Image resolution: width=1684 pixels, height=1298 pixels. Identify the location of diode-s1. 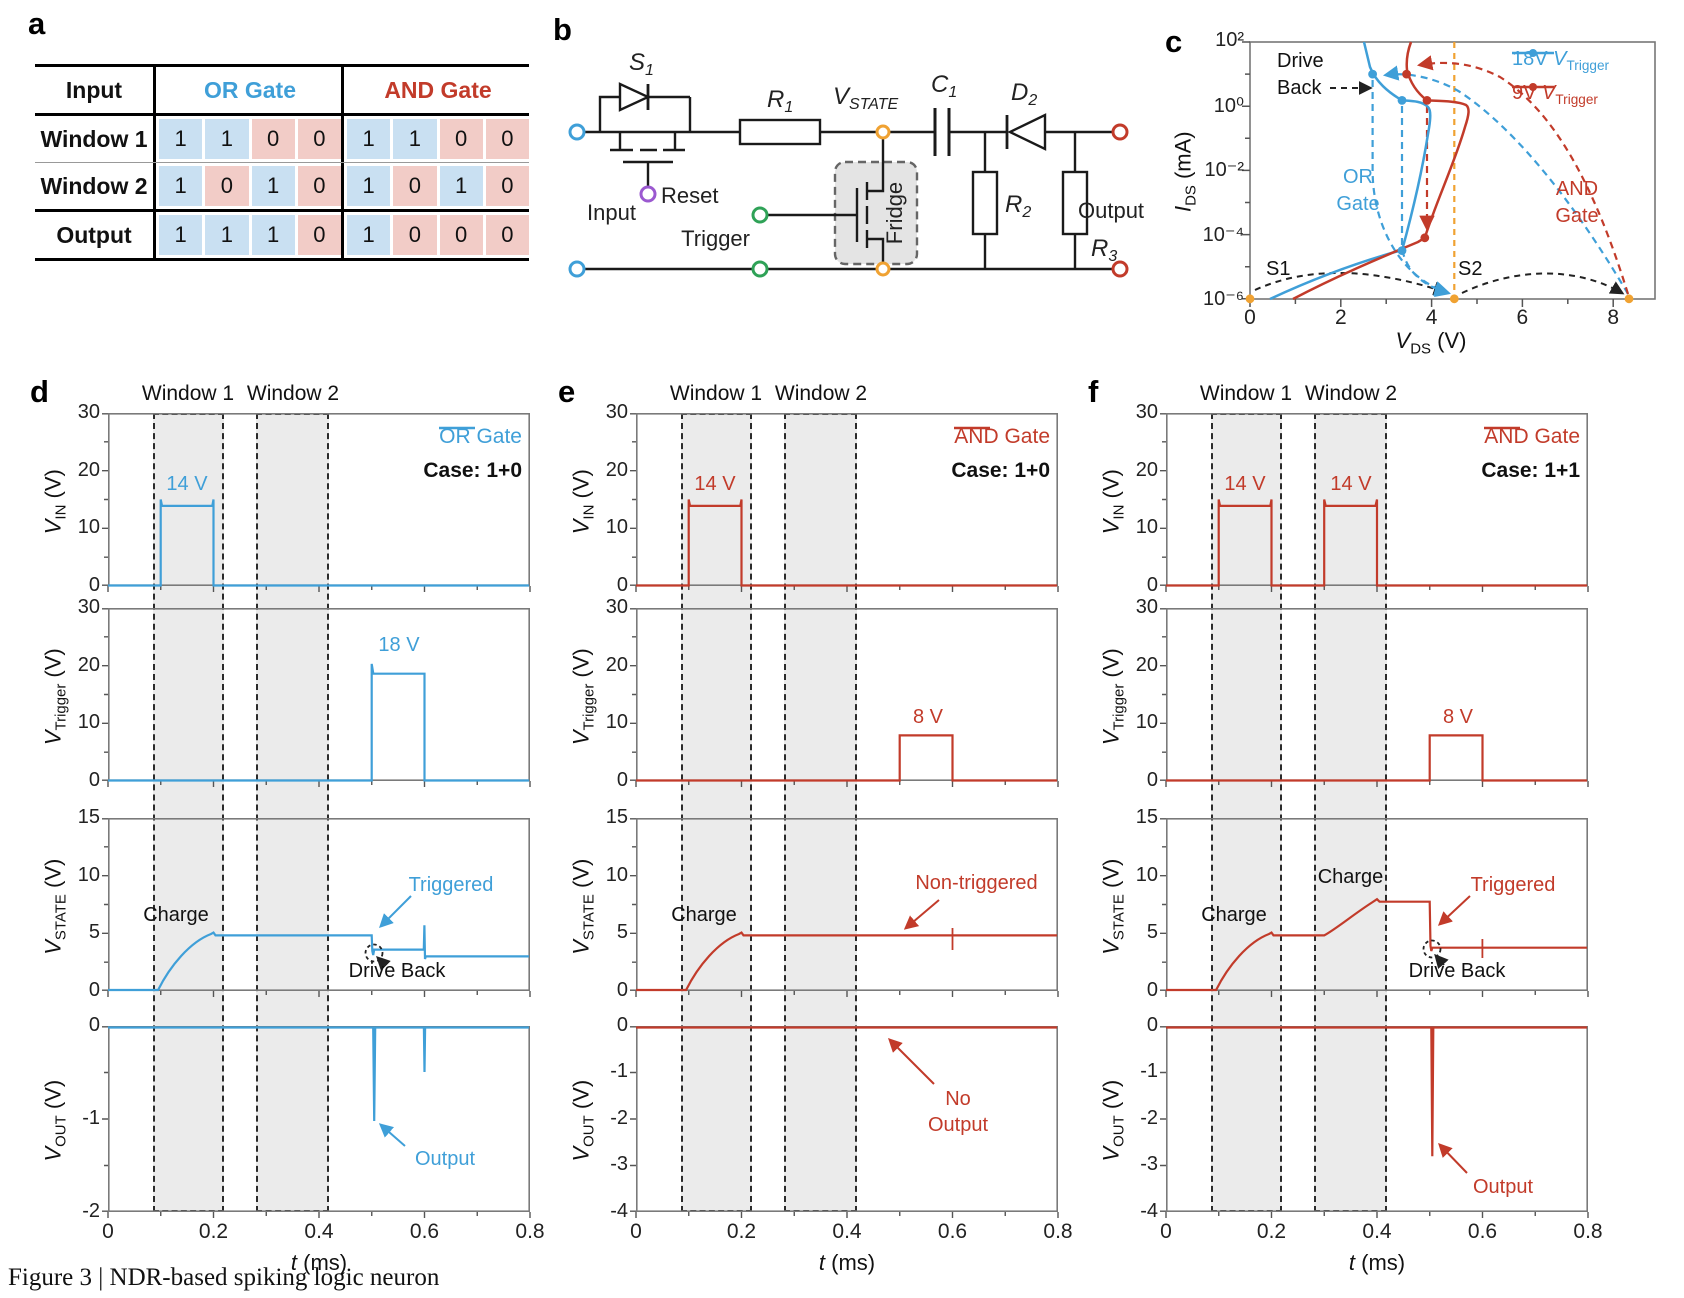
(634, 97).